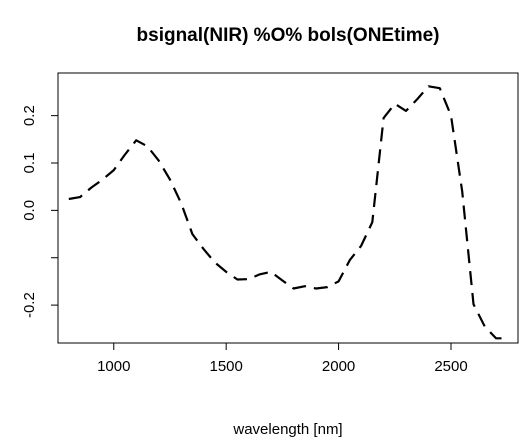 This screenshot has height=446, width=526. I want to click on y-tick-label: -0.2, so click(29, 305).